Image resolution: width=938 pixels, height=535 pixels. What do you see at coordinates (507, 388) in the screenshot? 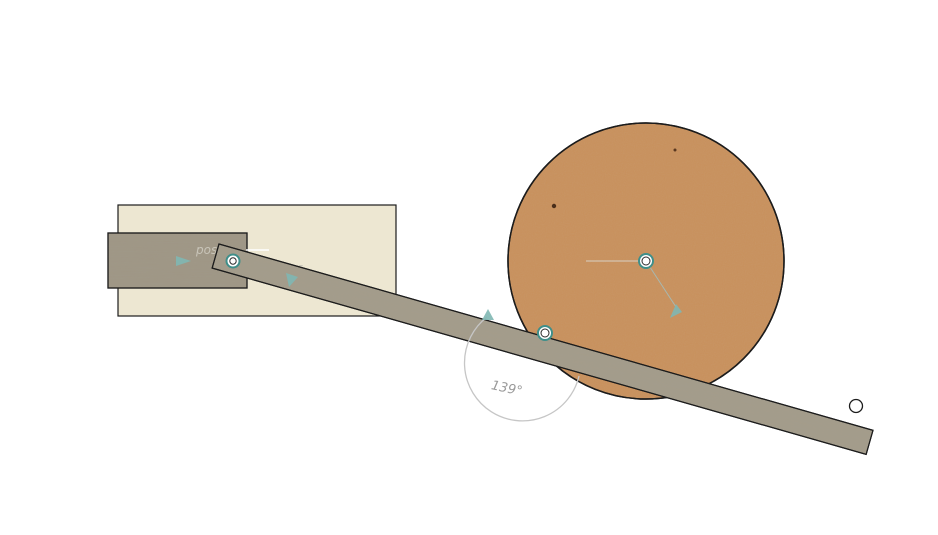
I see `angle-dimension-label: 139°` at bounding box center [507, 388].